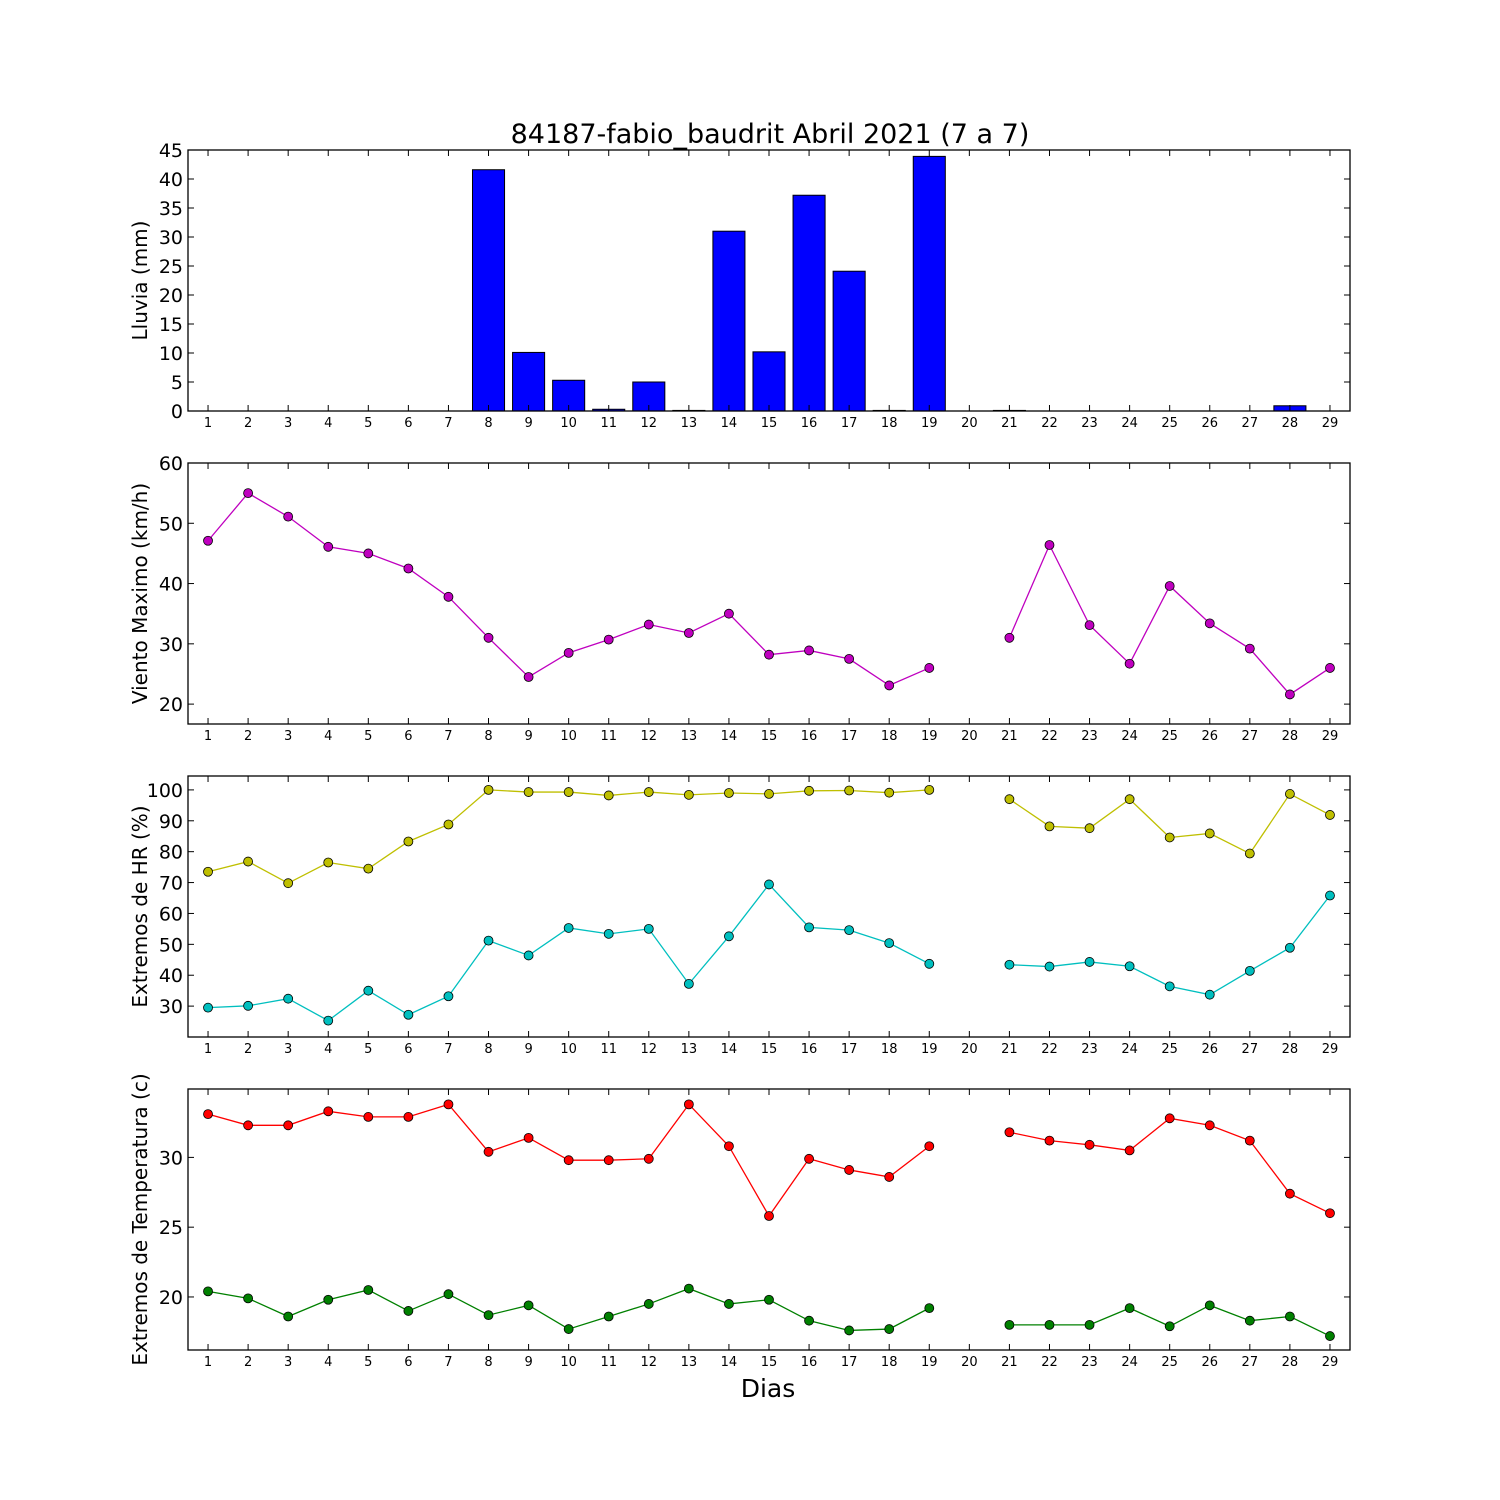  What do you see at coordinates (171, 151) in the screenshot?
I see `y-tick-label: 45` at bounding box center [171, 151].